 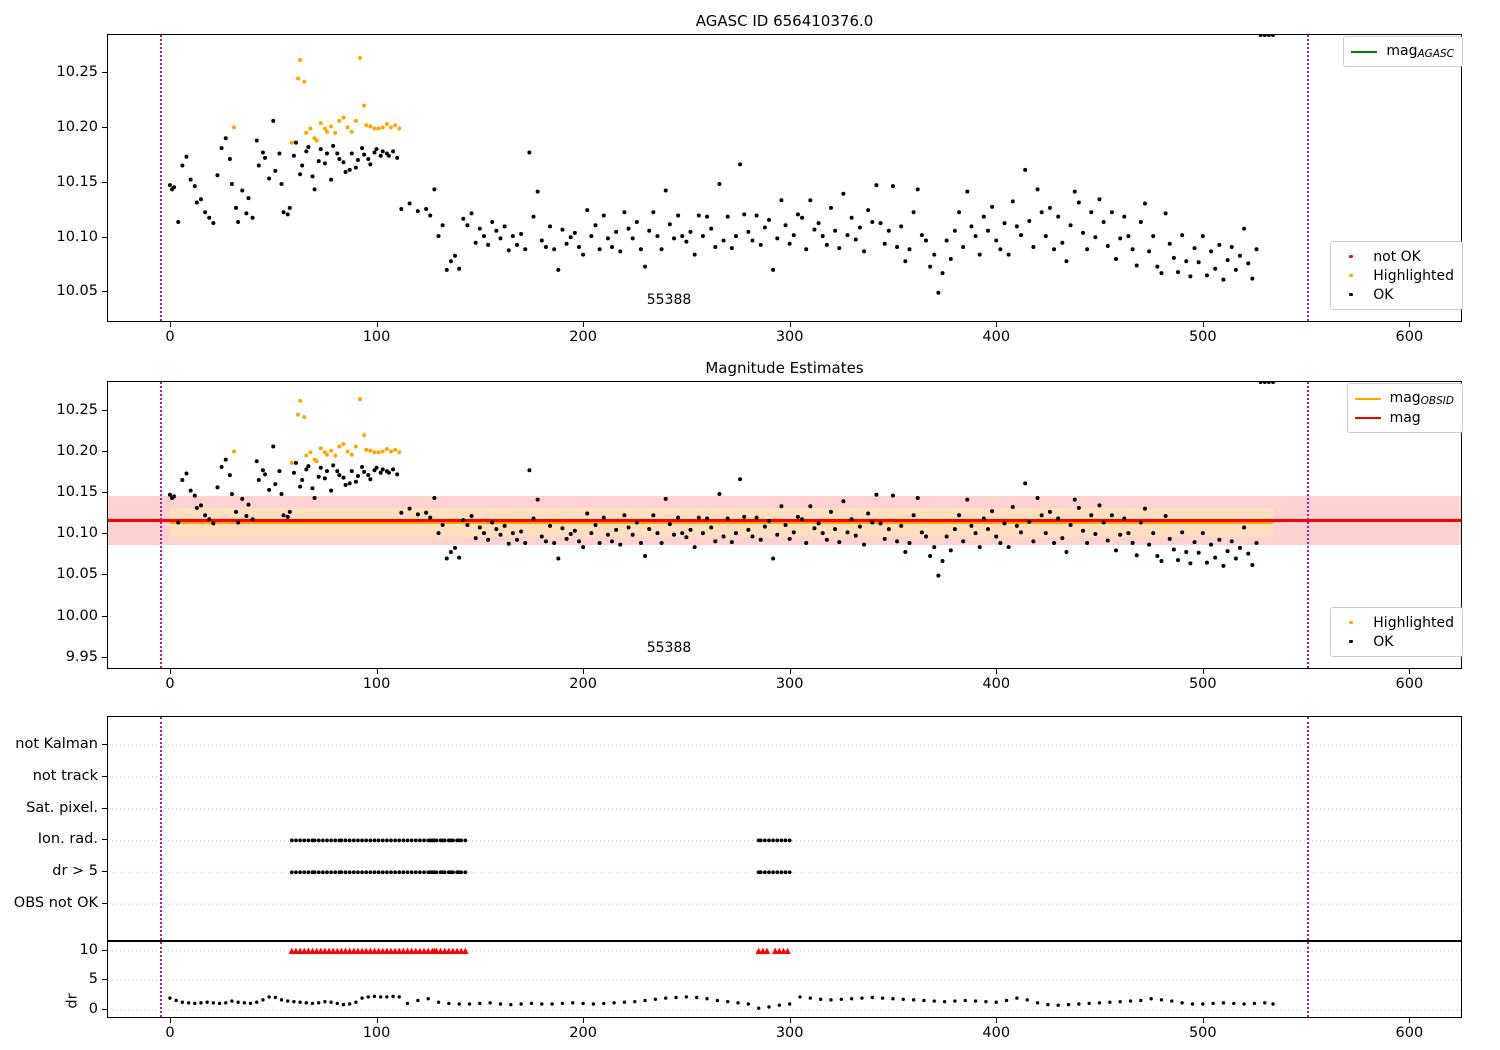 I want to click on legend-p2-top: magOBSID mag, so click(x=1404, y=408).